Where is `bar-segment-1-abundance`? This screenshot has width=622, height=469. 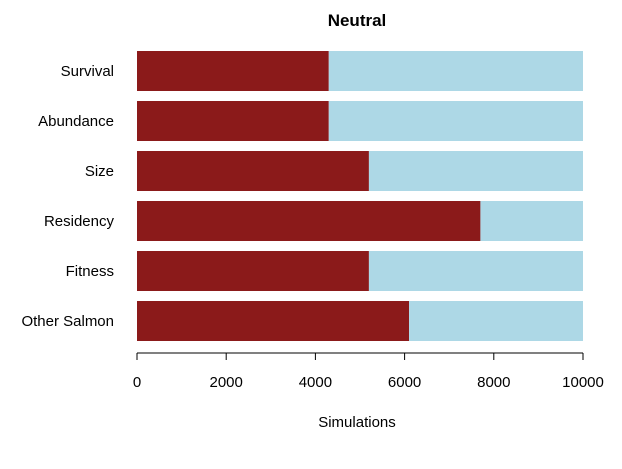 bar-segment-1-abundance is located at coordinates (233, 121).